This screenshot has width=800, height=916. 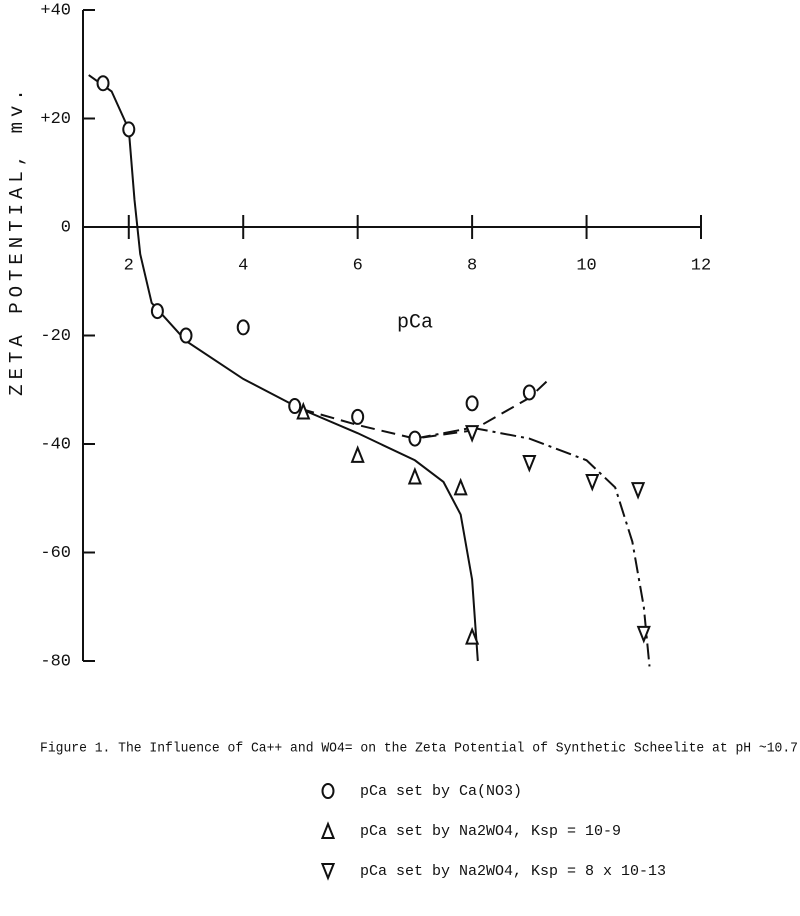 What do you see at coordinates (55, 119) in the screenshot?
I see `y-tick-label: +20` at bounding box center [55, 119].